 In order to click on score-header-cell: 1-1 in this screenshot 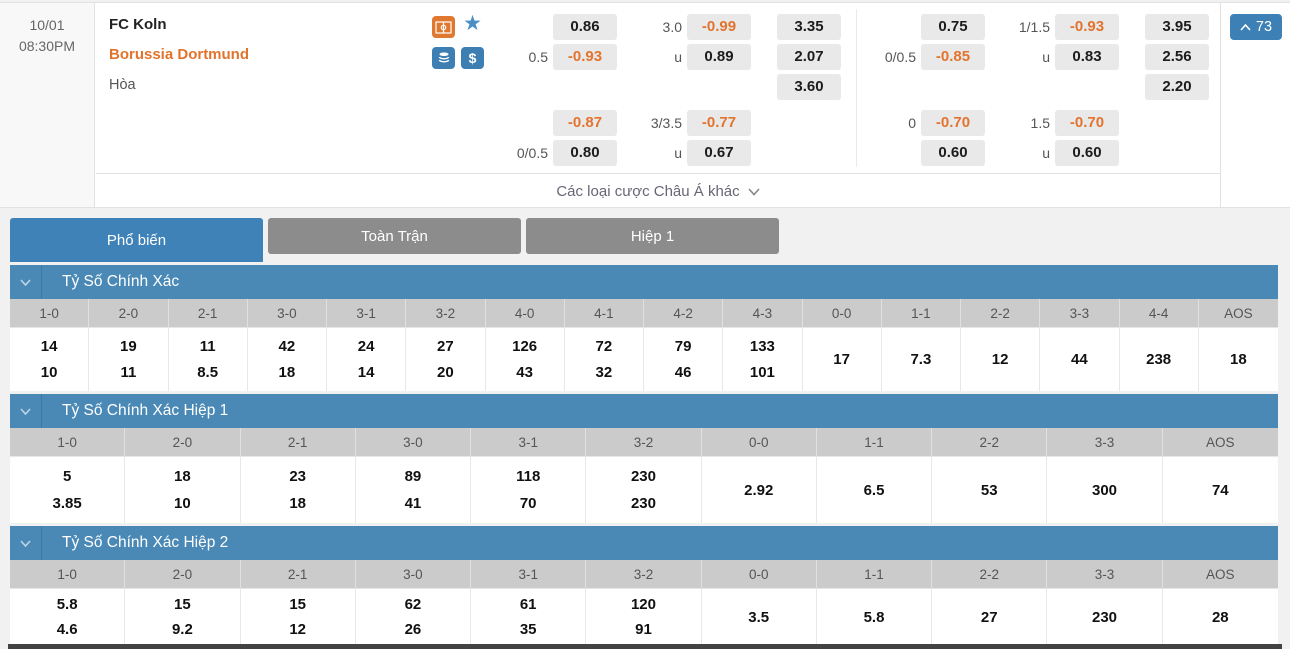, I will do `click(921, 313)`.